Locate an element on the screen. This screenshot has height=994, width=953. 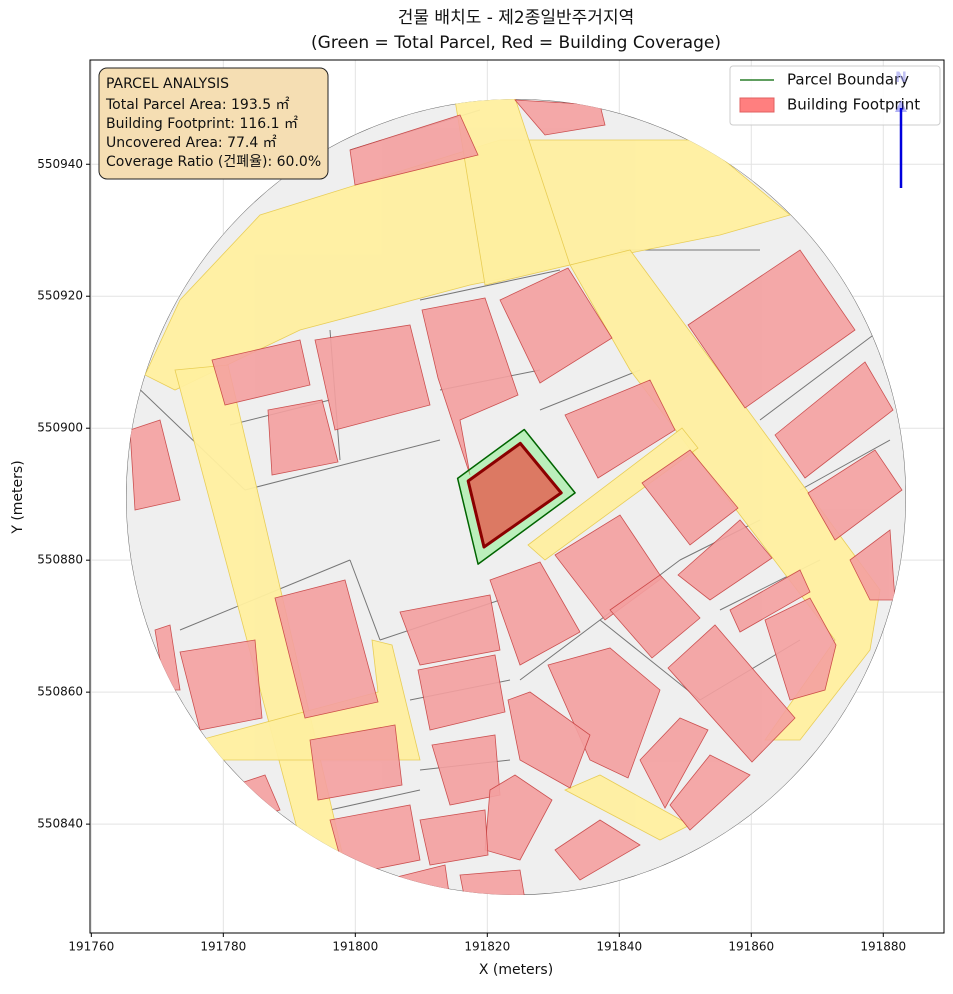
building-polygon is located at coordinates (514, 495).